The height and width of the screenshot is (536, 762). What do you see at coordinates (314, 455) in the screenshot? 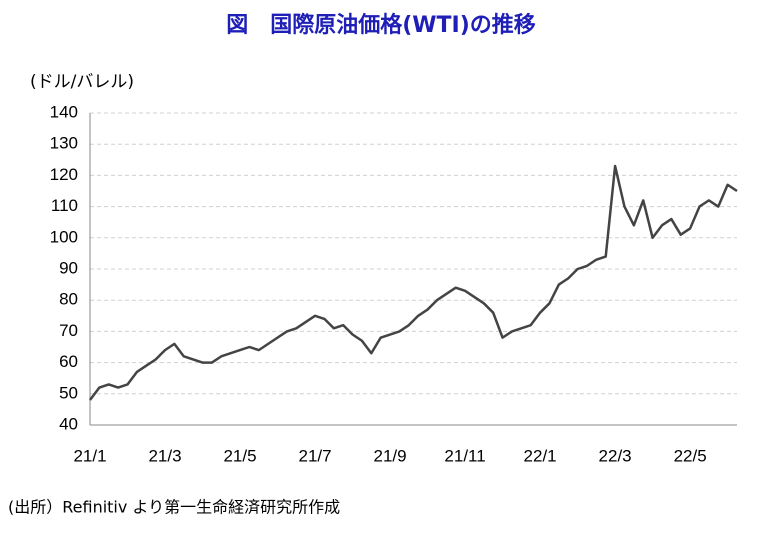
I see `x-tick-label: 21/7` at bounding box center [314, 455].